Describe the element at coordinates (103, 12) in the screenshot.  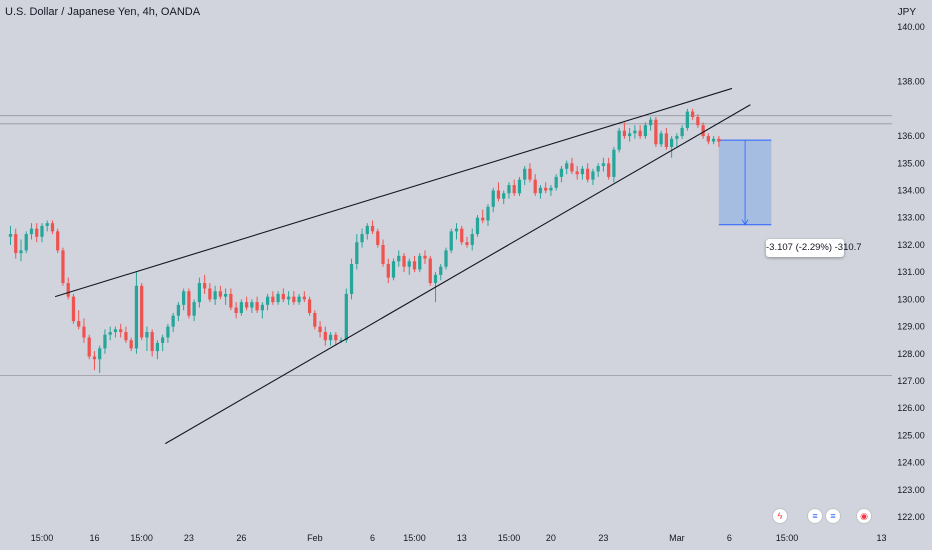
I see `chart-title: U.S. Dollar / Japanese Yen, 4h, OANDA` at that location.